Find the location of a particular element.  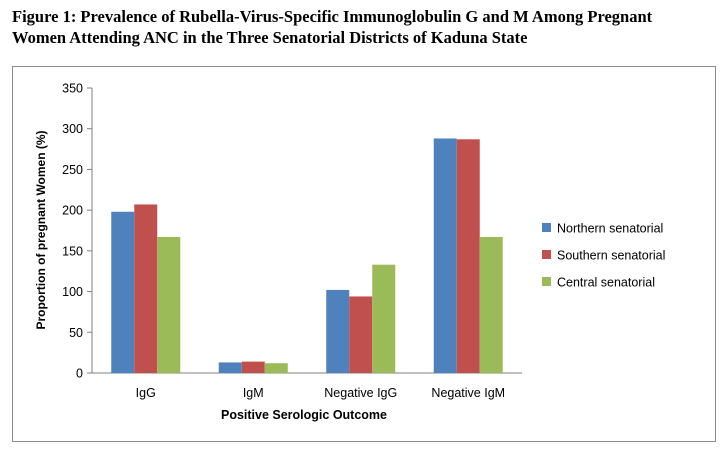

y-tick-label: 0 is located at coordinates (79, 374).